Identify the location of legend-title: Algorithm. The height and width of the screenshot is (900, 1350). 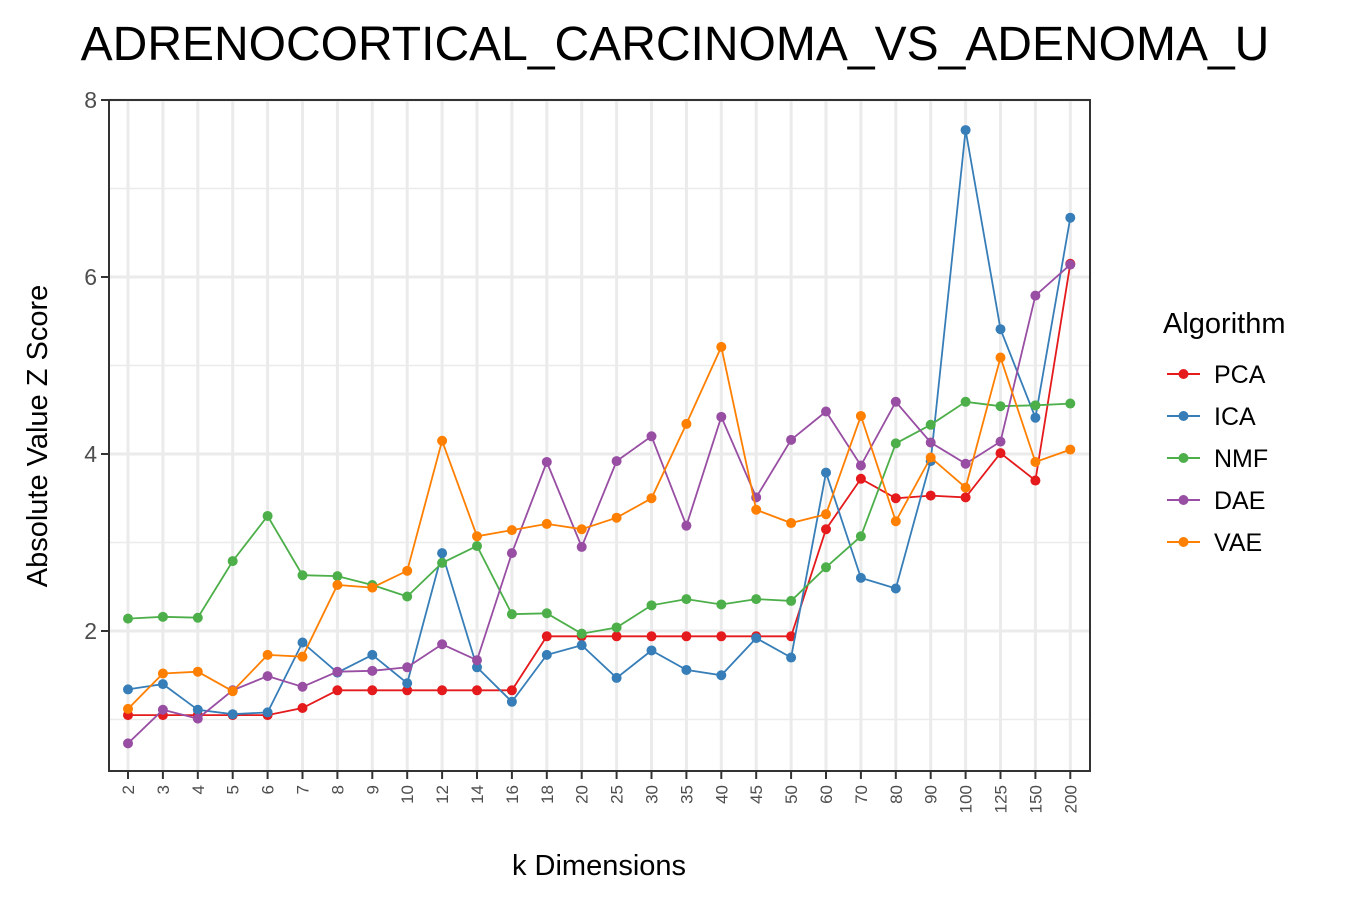
(1224, 324).